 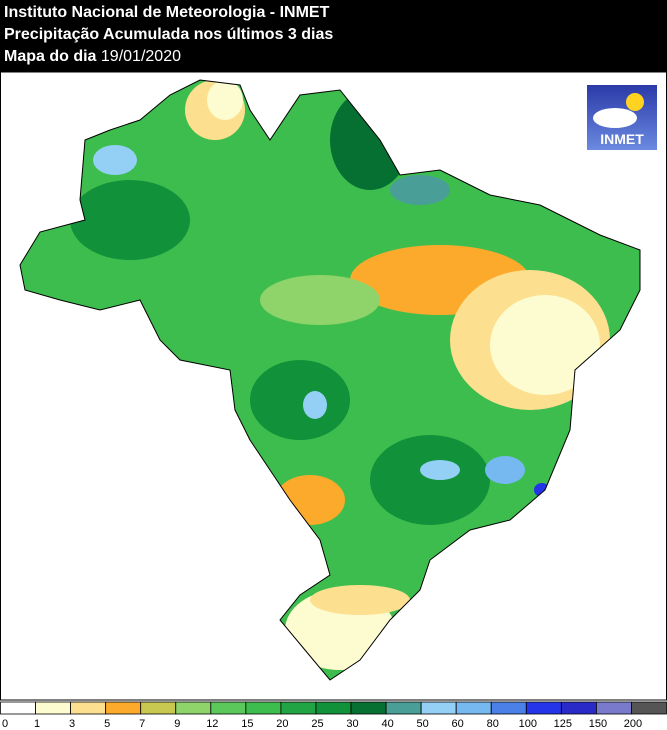 I want to click on legend-label: 12, so click(x=212, y=724).